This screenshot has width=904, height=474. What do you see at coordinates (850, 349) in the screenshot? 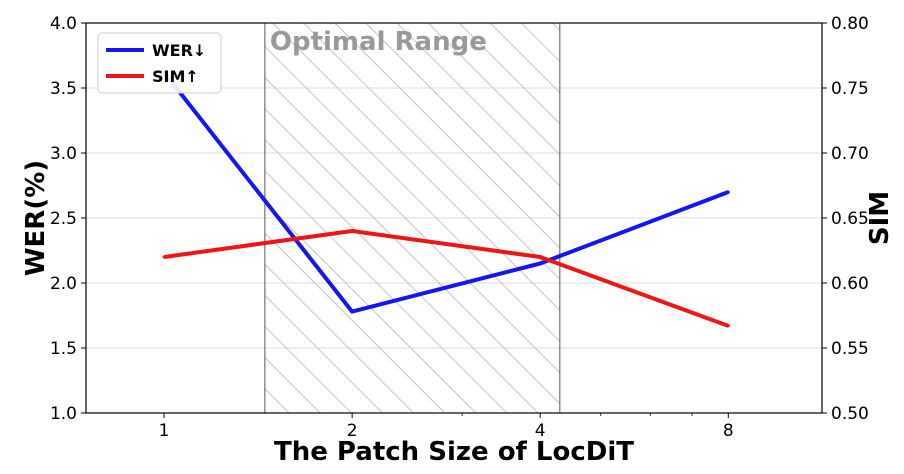
I see `y-right-tick-label: 0.55` at bounding box center [850, 349].